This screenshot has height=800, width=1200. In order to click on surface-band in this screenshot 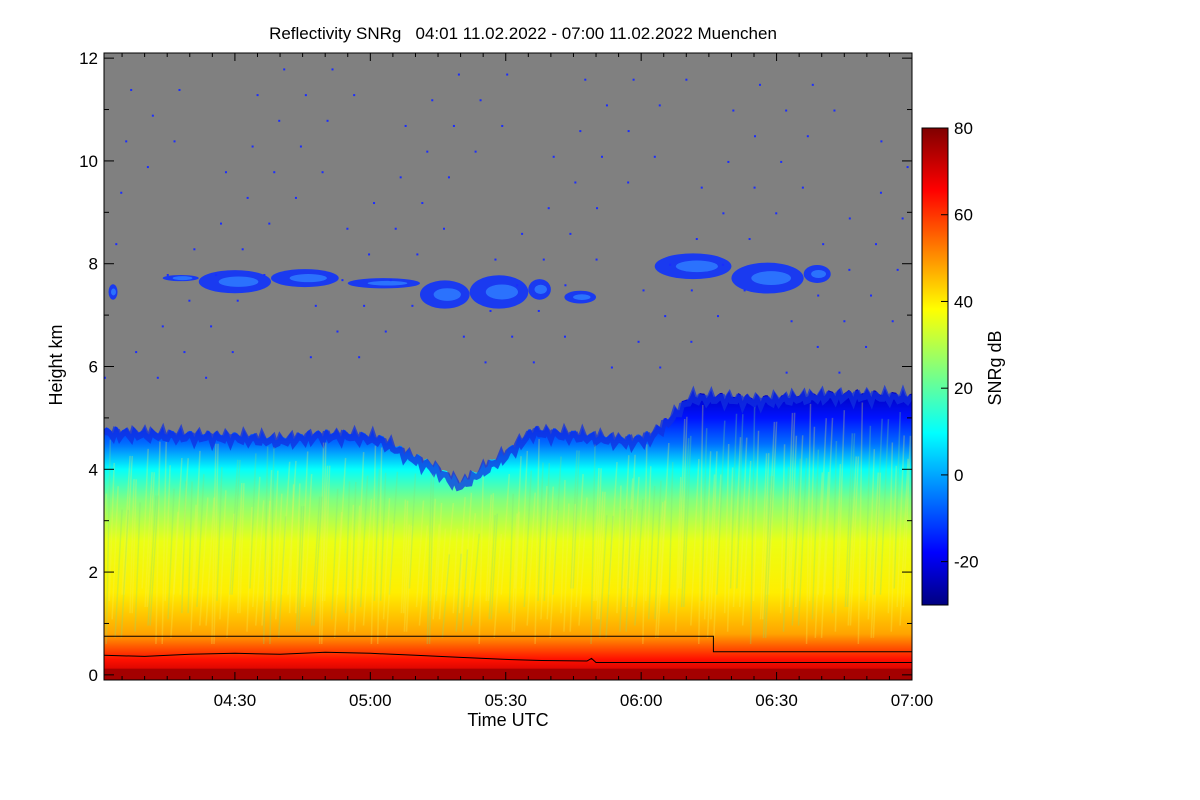, I will do `click(508, 674)`.